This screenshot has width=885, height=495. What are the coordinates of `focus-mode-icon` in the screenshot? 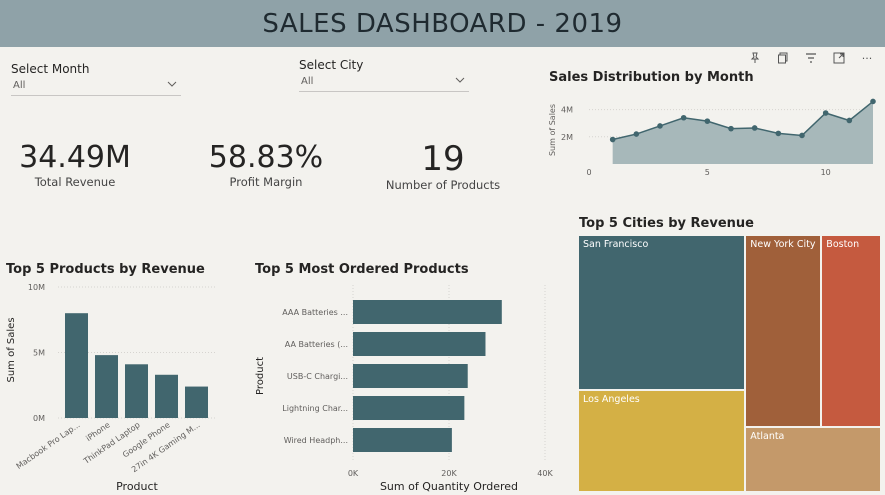 It's located at (839, 58).